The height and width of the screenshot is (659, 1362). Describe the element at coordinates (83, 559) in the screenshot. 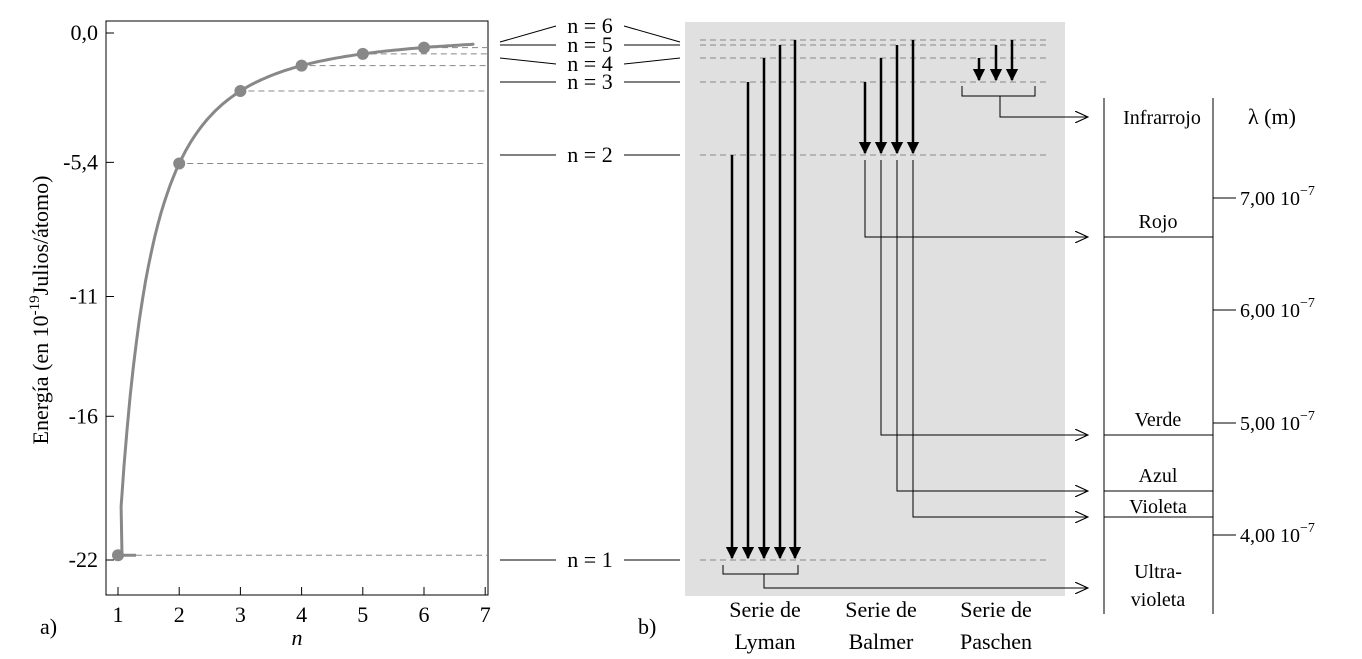

I see `y-tick-label: -22` at that location.